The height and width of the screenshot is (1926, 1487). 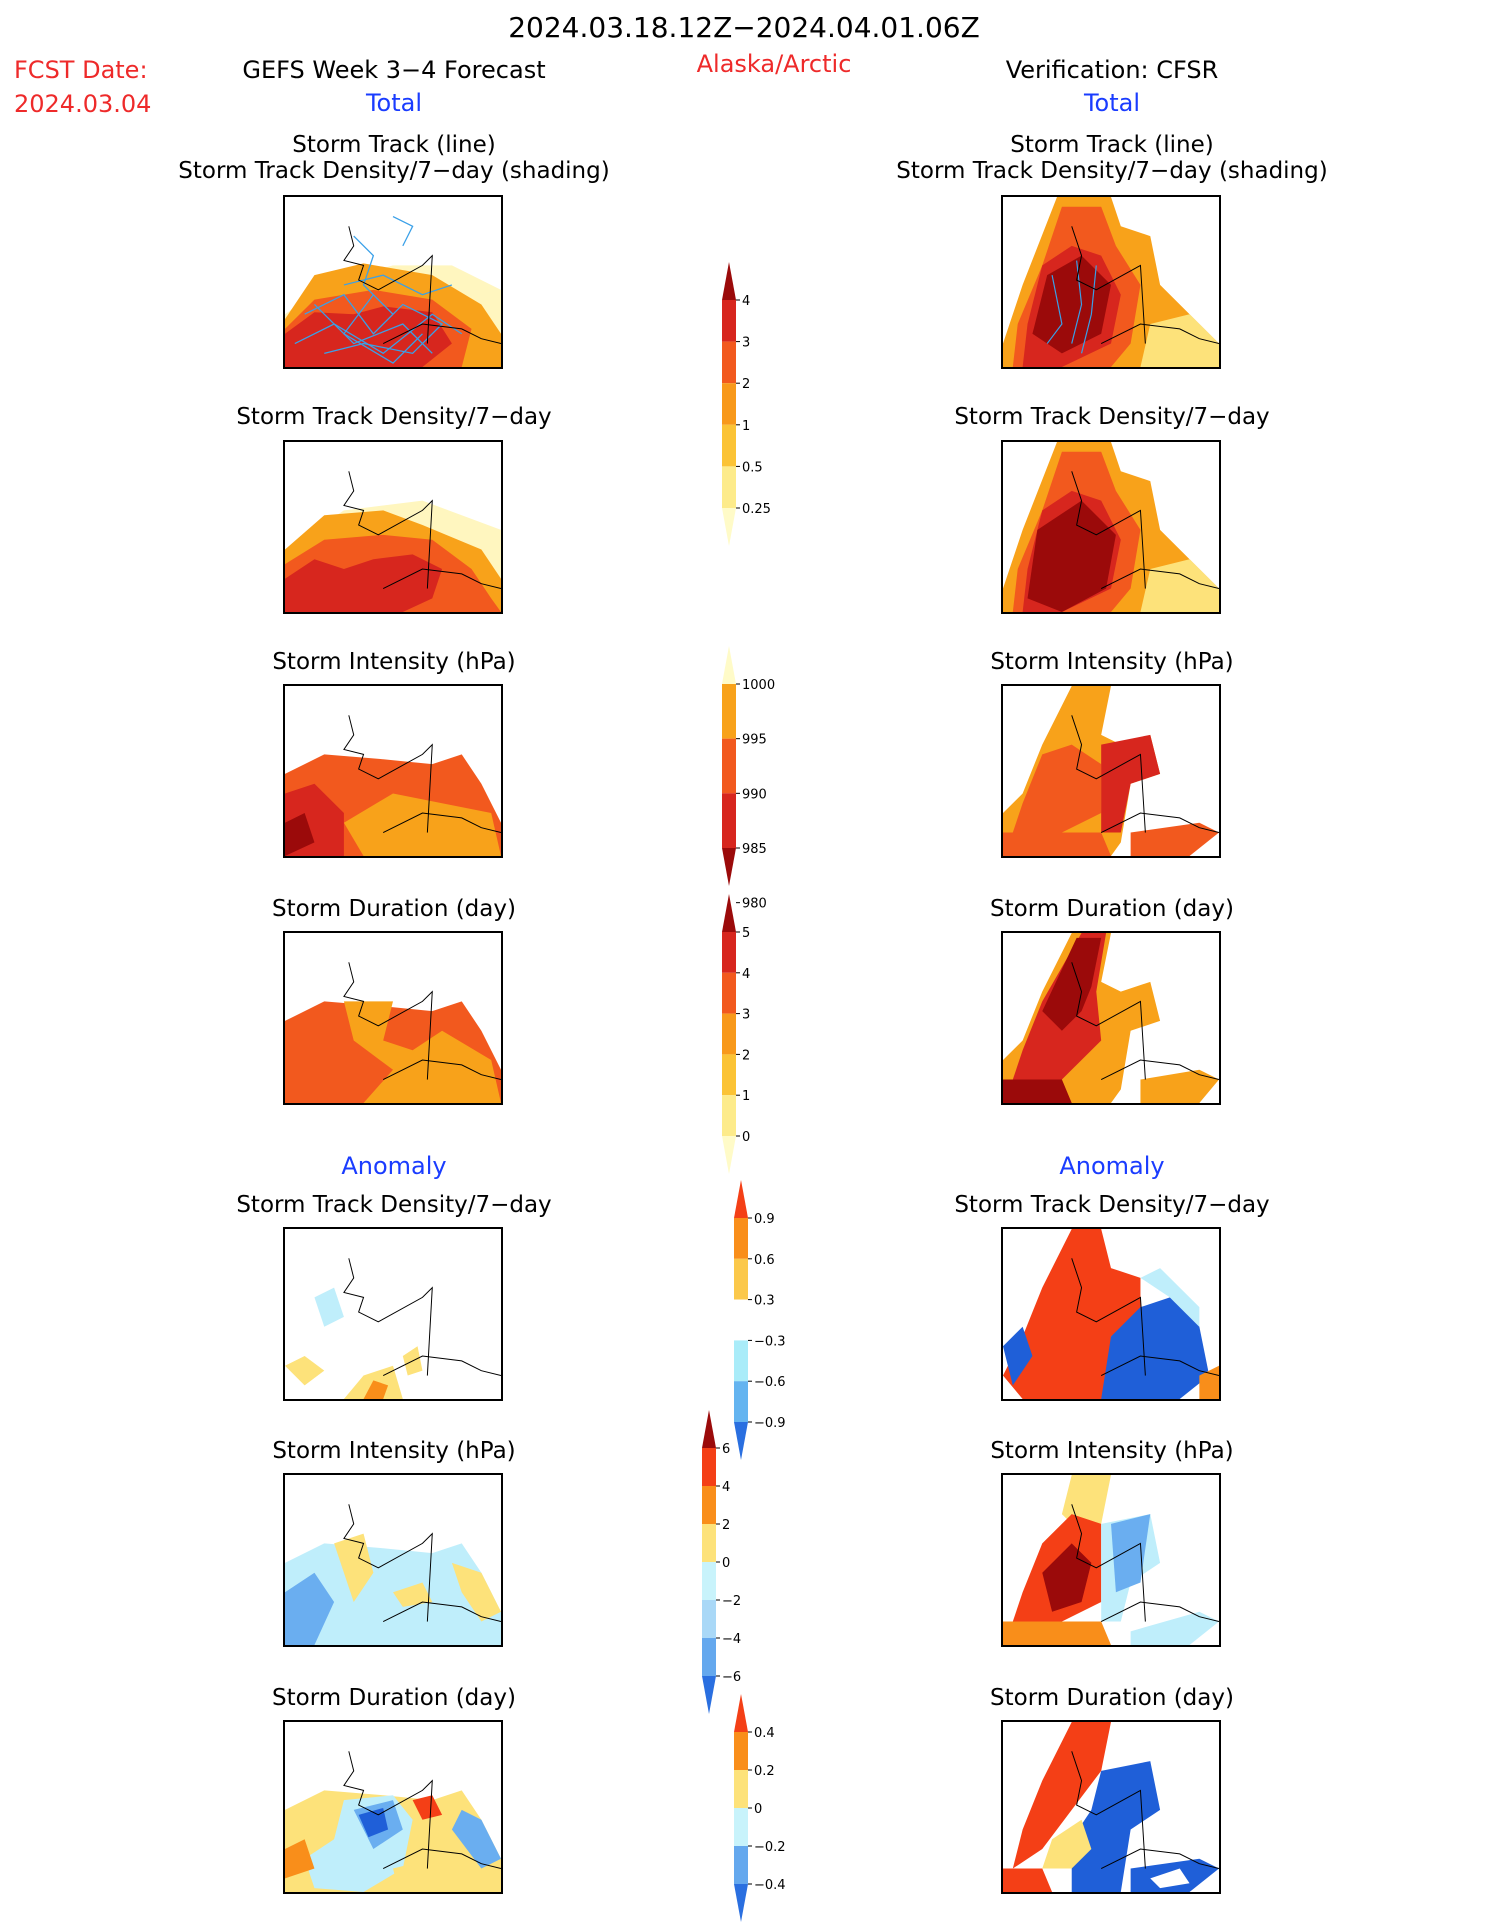 I want to click on total-label-right: Total, so click(x=1112, y=103).